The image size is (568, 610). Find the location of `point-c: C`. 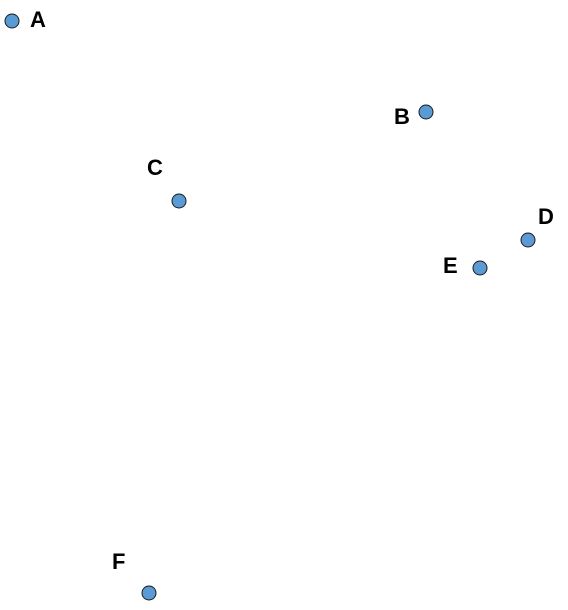

point-c: C is located at coordinates (167, 182).